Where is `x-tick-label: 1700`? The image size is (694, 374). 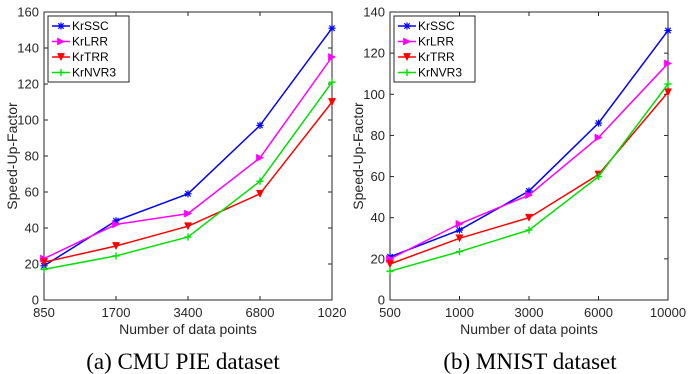
x-tick-label: 1700 is located at coordinates (116, 312).